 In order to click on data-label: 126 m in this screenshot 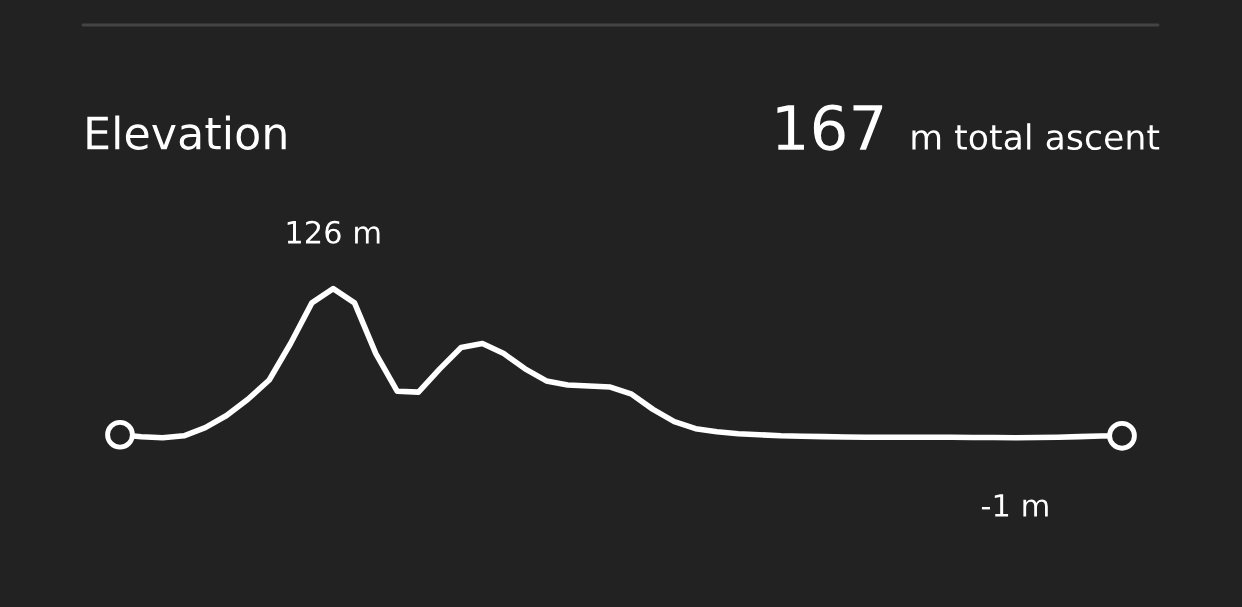, I will do `click(333, 232)`.